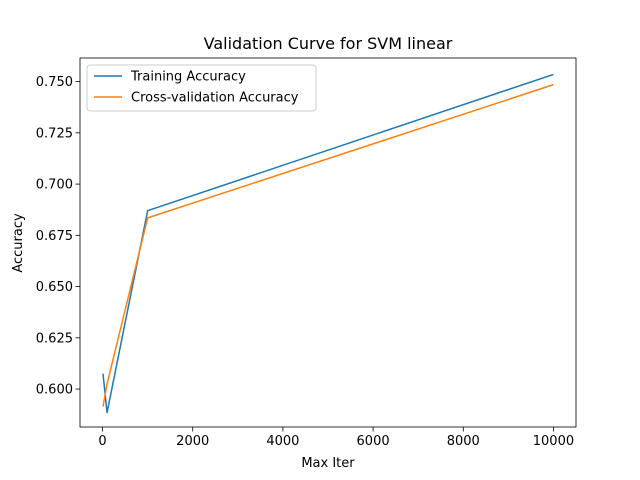  I want to click on x-axis-label: Max Iter, so click(328, 463).